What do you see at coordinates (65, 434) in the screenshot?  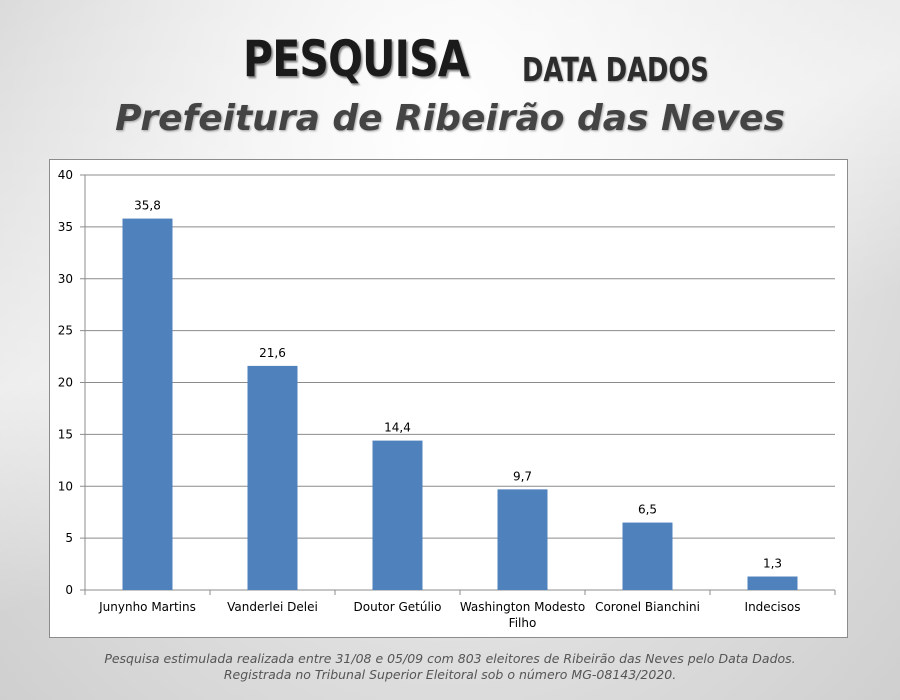 I see `y-tick-label: 15` at bounding box center [65, 434].